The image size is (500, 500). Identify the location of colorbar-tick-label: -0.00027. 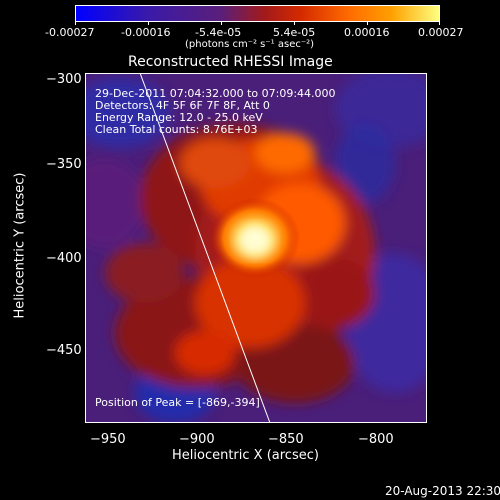
(70, 32).